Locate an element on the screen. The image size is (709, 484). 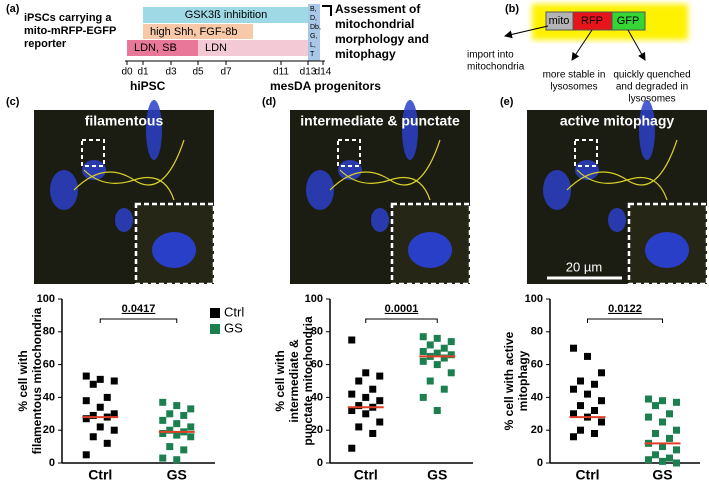
shh-bar is located at coordinates (198, 31).